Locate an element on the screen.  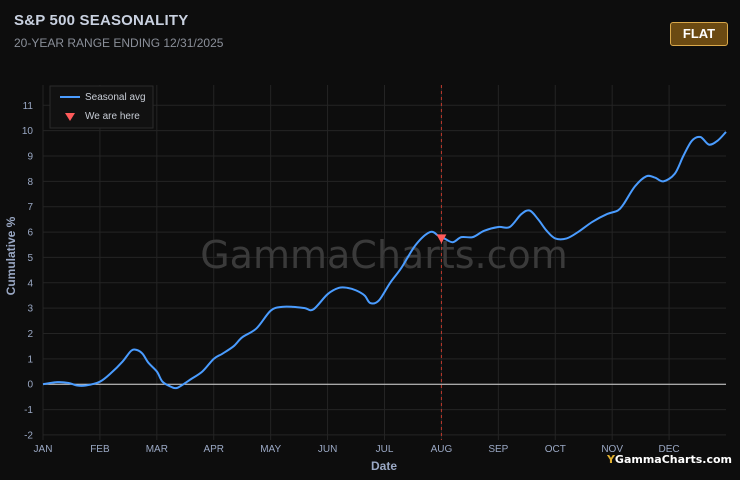
x-tick-label: MAR is located at coordinates (157, 449).